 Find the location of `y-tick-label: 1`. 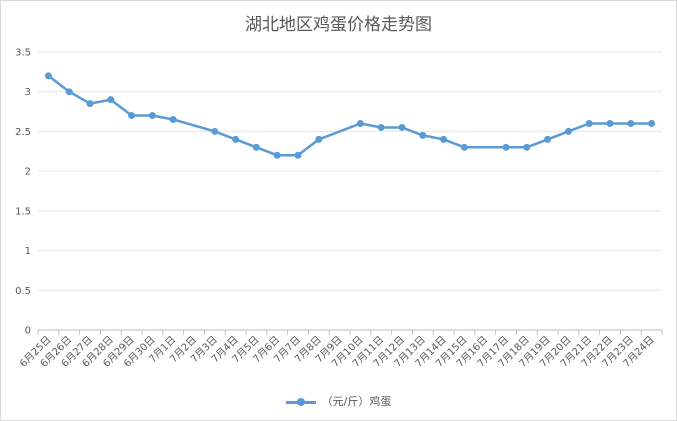

y-tick-label: 1 is located at coordinates (28, 251).